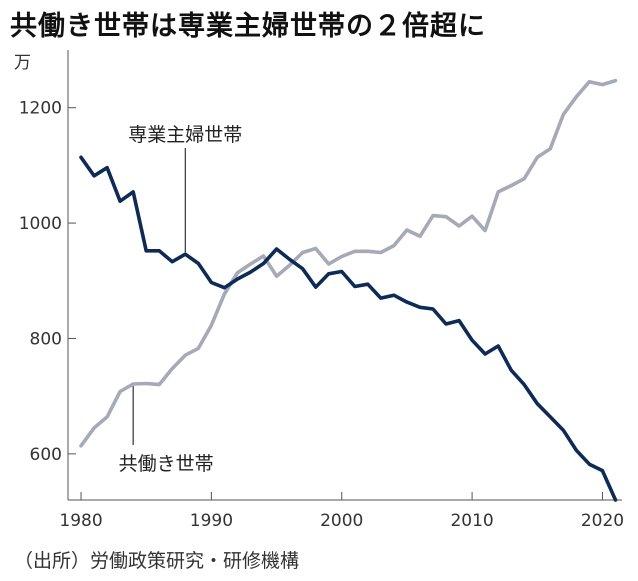 The height and width of the screenshot is (581, 638). What do you see at coordinates (80, 521) in the screenshot?
I see `x-tick-label: 1980` at bounding box center [80, 521].